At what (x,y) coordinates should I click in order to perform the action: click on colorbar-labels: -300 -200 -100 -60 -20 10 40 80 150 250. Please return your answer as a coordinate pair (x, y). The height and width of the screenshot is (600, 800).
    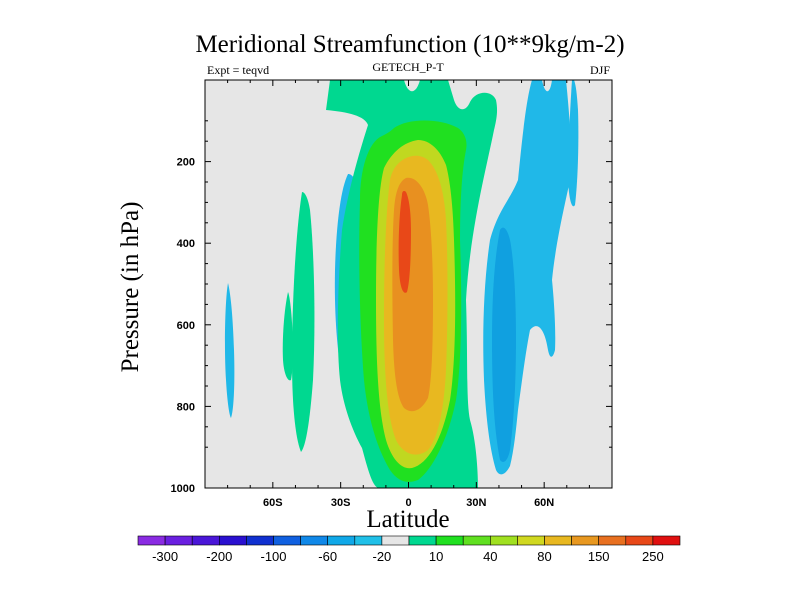
    Looking at the image, I should click on (408, 556).